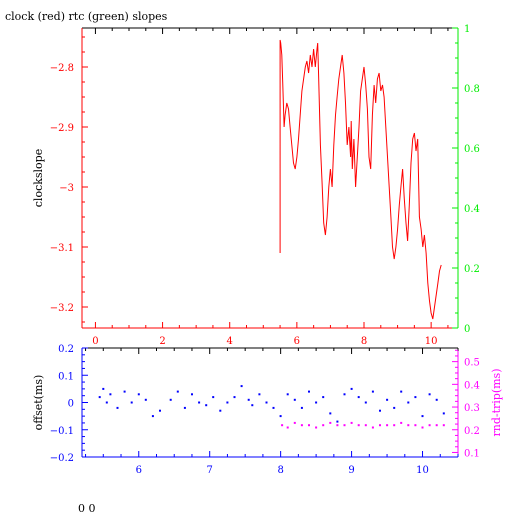  I want to click on y2-tick-label: 0.6, so click(472, 149).